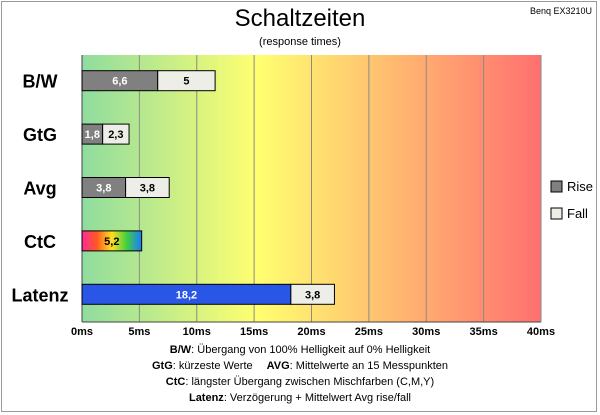  I want to click on bar-value-label: 6,6, so click(119, 82).